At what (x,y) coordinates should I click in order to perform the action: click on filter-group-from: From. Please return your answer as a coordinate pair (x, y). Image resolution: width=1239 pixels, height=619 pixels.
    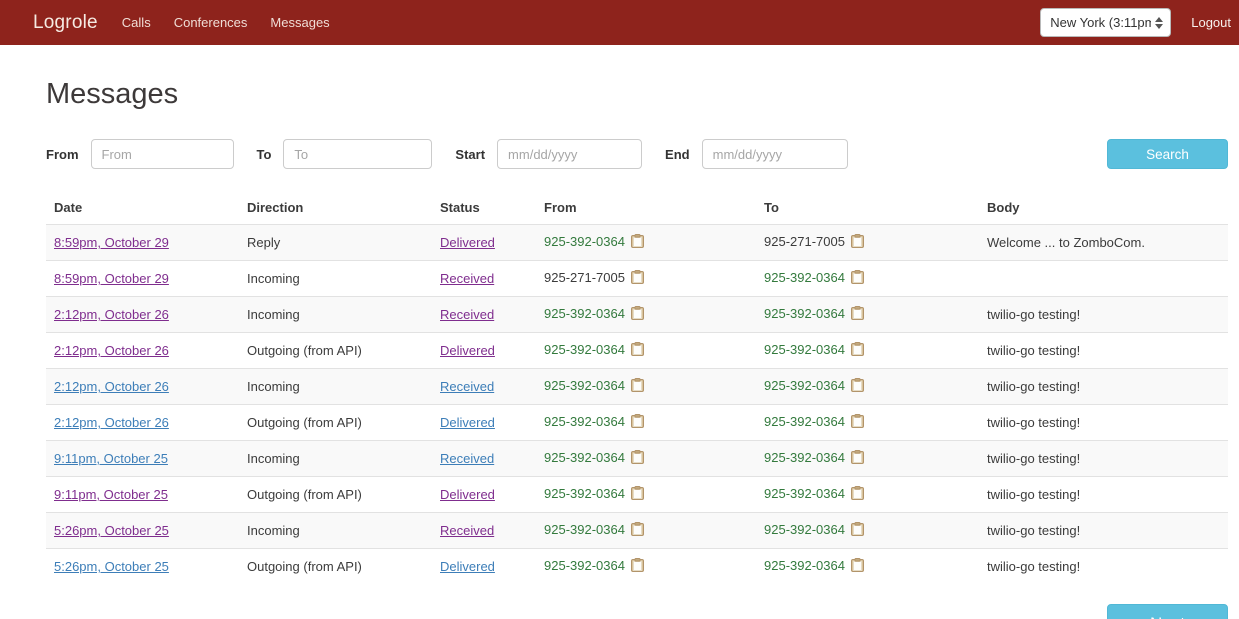
    Looking at the image, I should click on (140, 154).